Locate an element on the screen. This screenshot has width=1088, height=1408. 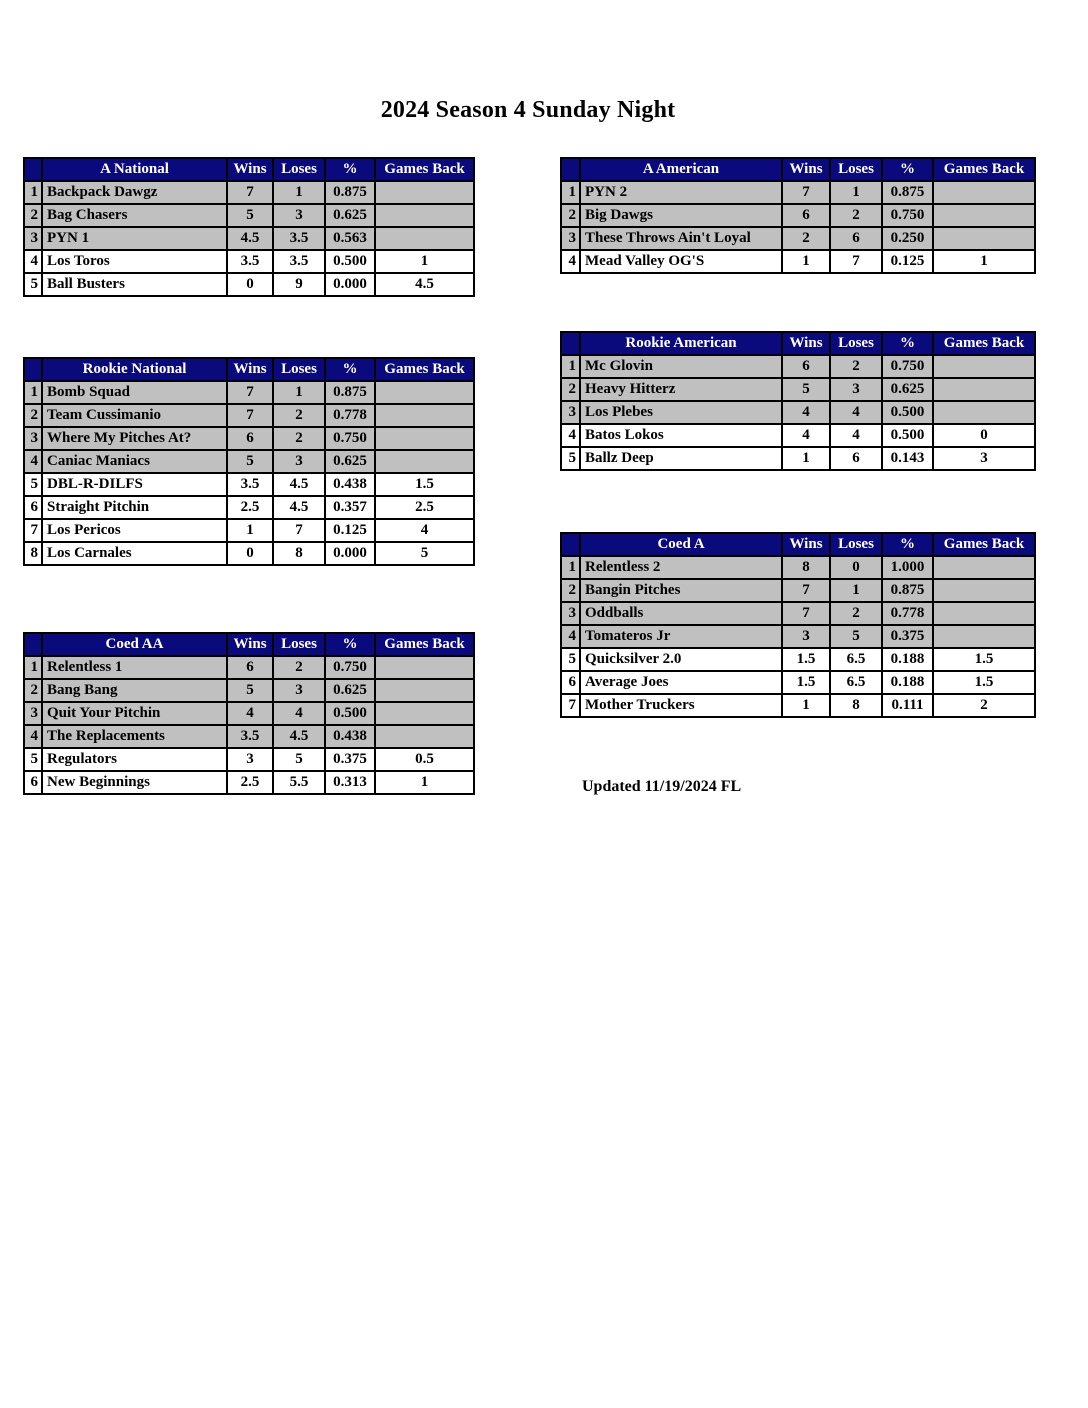
wins-cell: 1 is located at coordinates (806, 705).